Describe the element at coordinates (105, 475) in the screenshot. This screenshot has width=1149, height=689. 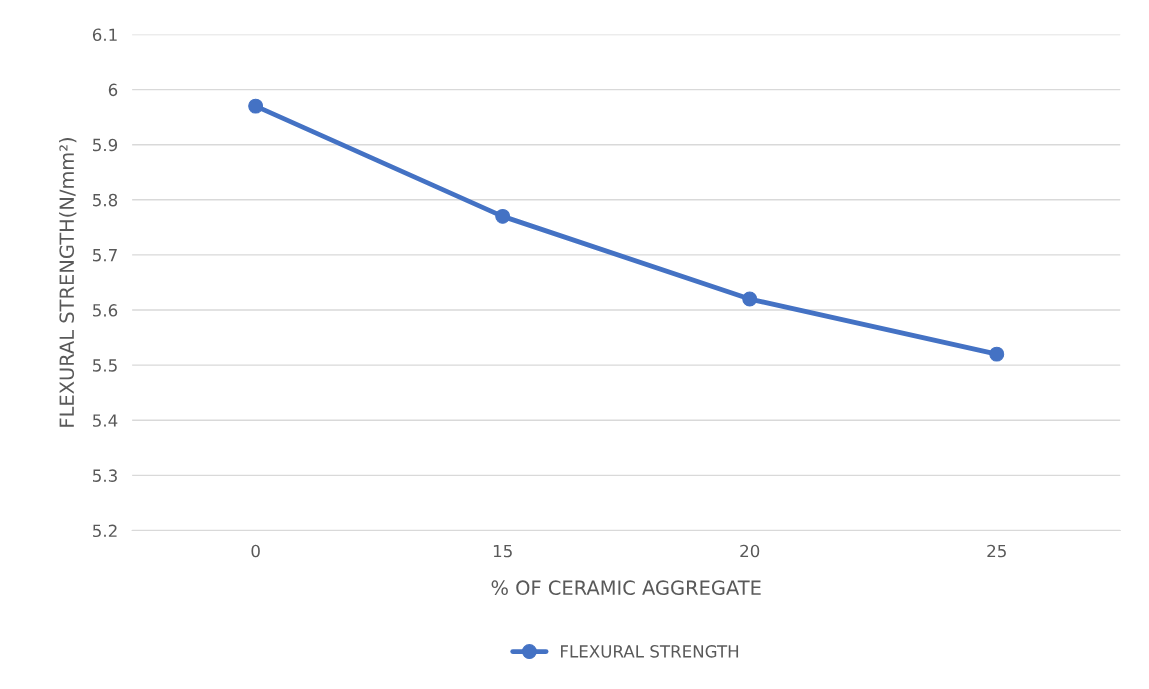
I see `y-tick-label: 5.3` at that location.